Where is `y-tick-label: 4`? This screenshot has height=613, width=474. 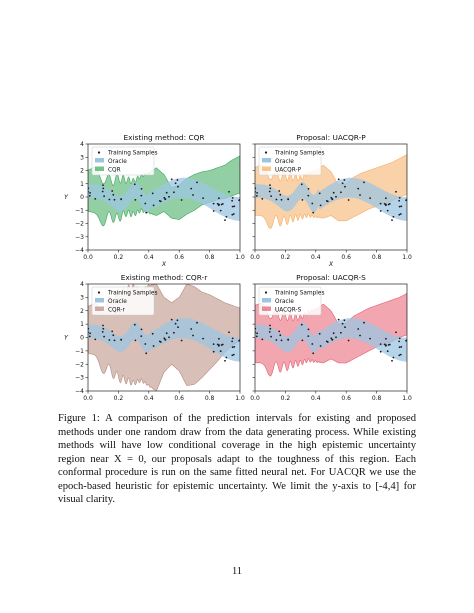 y-tick-label: 4 is located at coordinates (82, 144).